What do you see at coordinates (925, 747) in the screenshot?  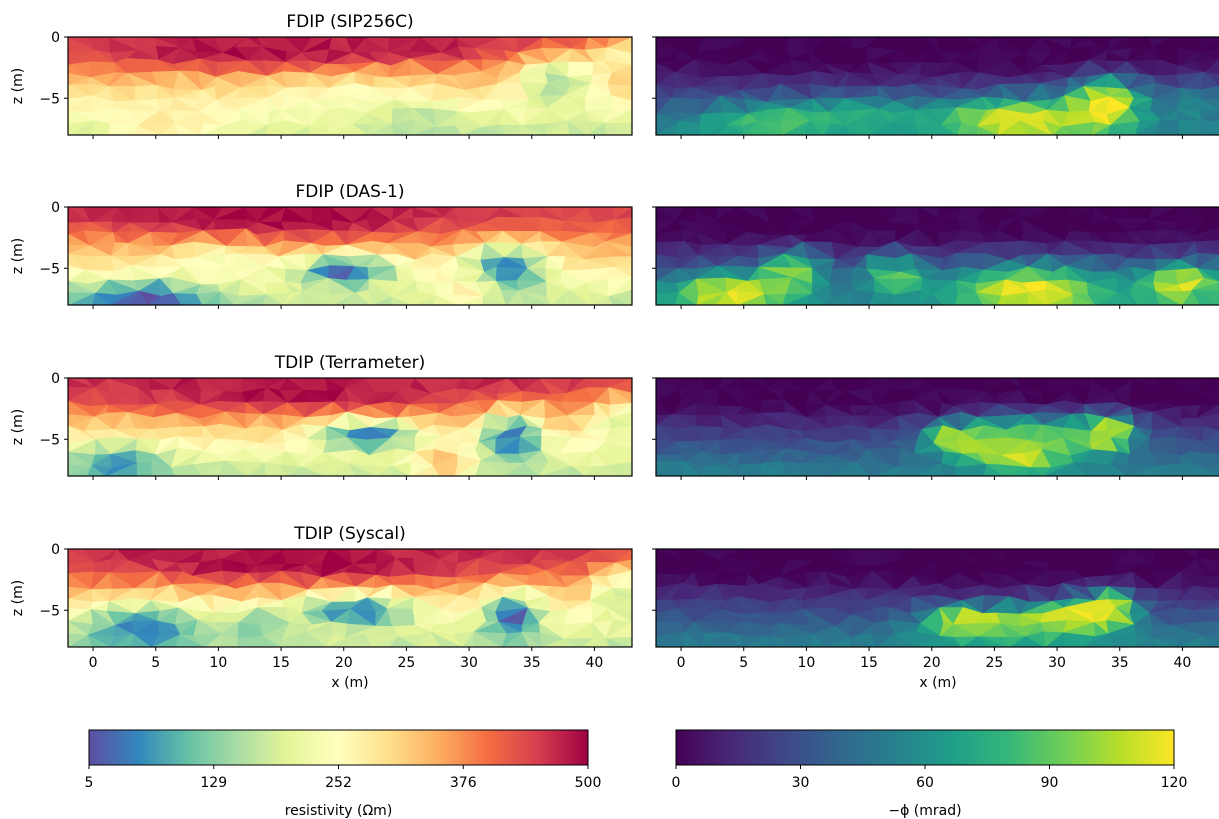 I see `colorbar-gradient` at bounding box center [925, 747].